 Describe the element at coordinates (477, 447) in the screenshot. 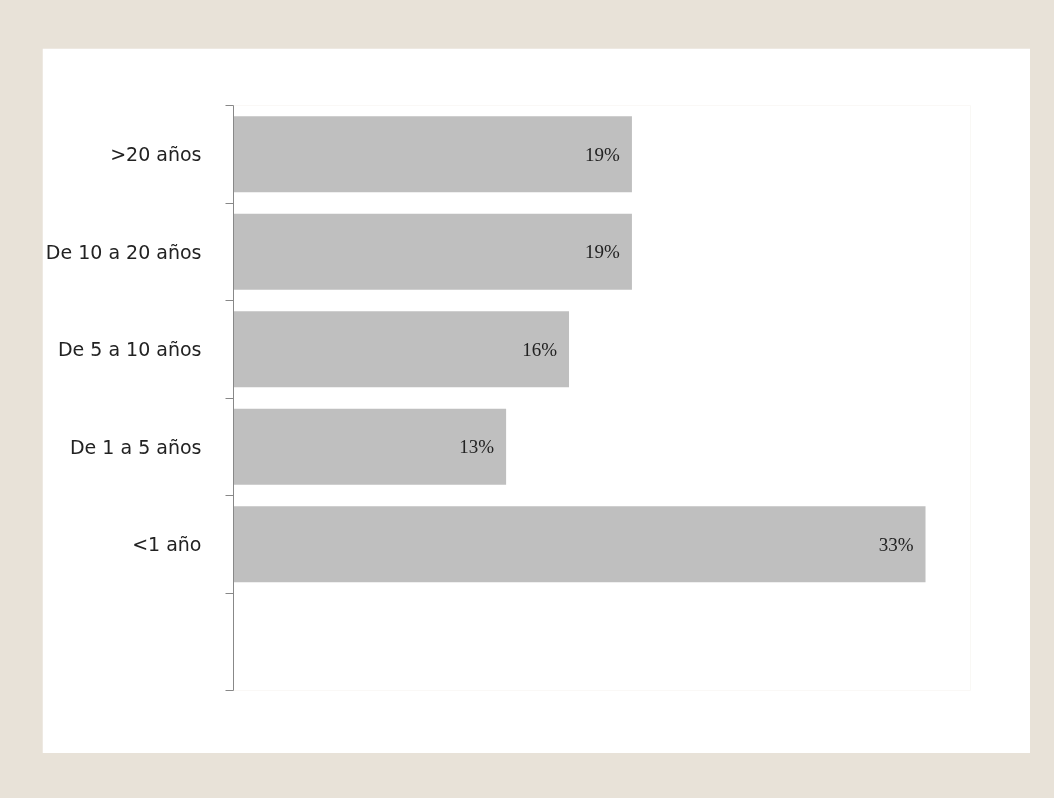

I see `data-label: 13%` at that location.